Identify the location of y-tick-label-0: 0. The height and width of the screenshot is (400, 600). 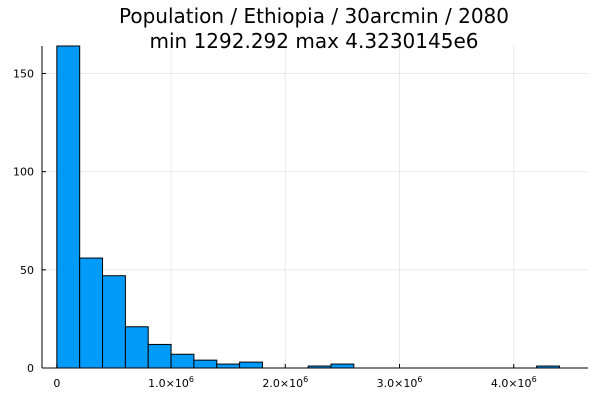
(30, 368).